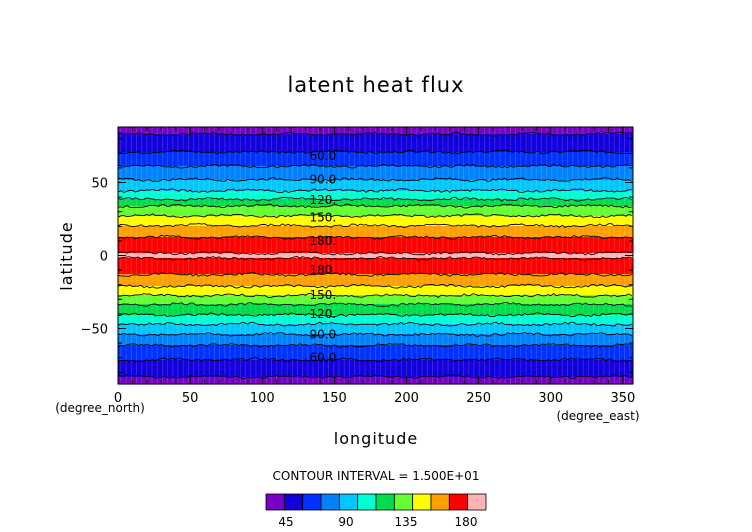  I want to click on contour-label: 90.0, so click(323, 180).